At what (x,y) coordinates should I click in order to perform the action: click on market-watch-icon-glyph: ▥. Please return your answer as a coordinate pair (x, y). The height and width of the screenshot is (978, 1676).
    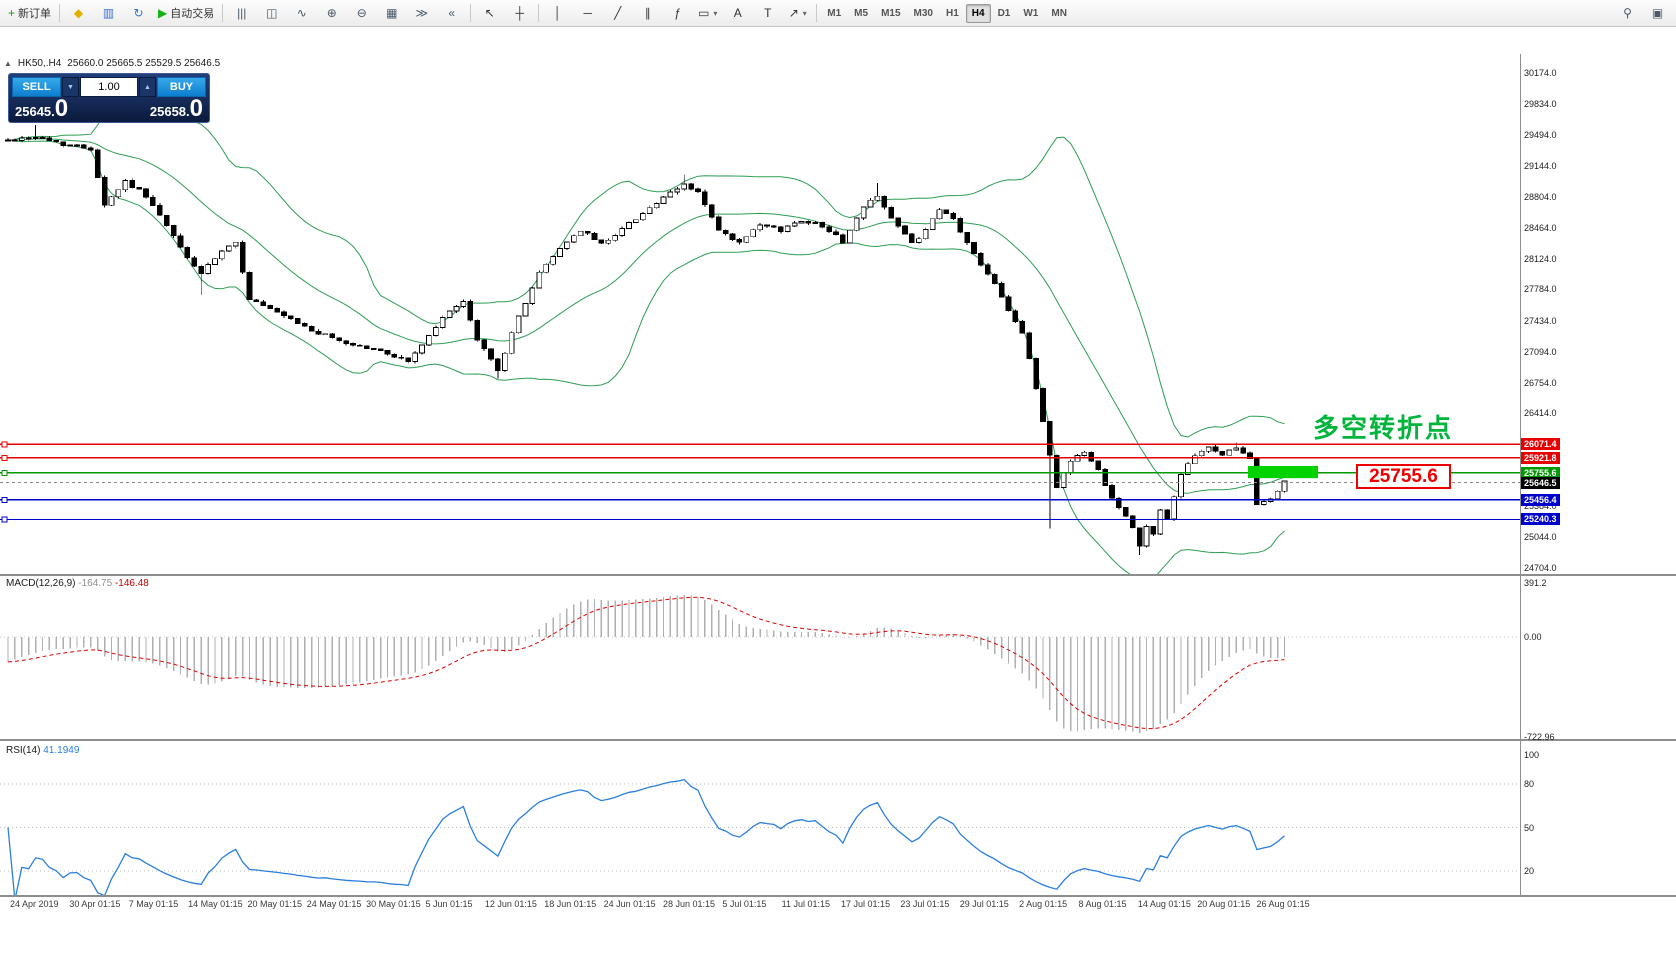
    Looking at the image, I should click on (108, 13).